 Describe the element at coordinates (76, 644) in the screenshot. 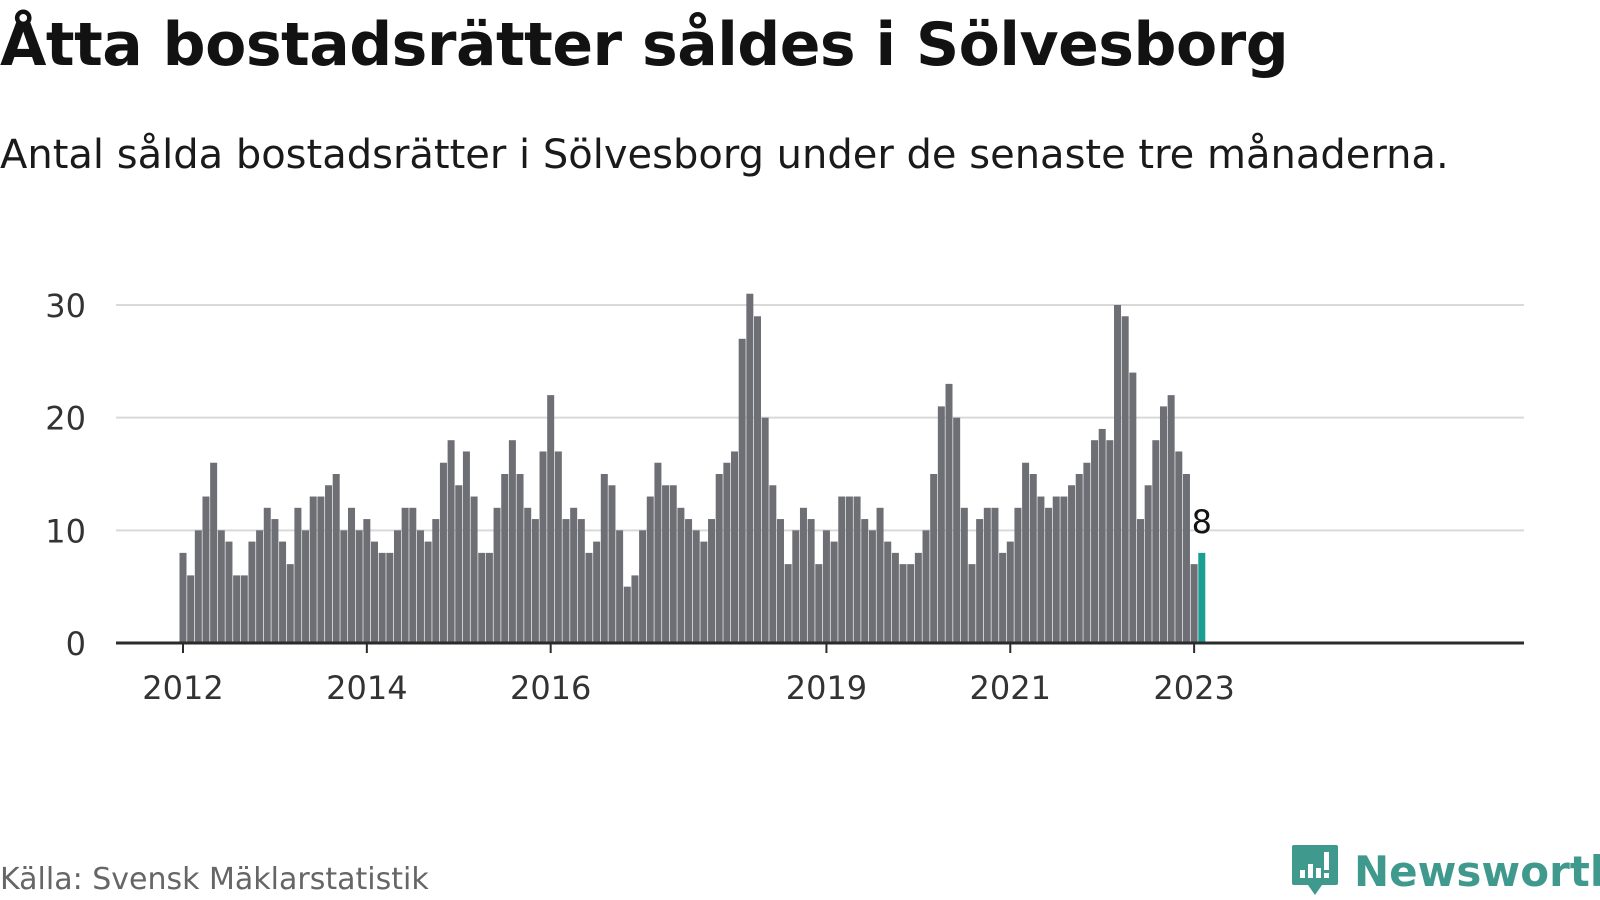

I see `y-tick-label: 0` at that location.